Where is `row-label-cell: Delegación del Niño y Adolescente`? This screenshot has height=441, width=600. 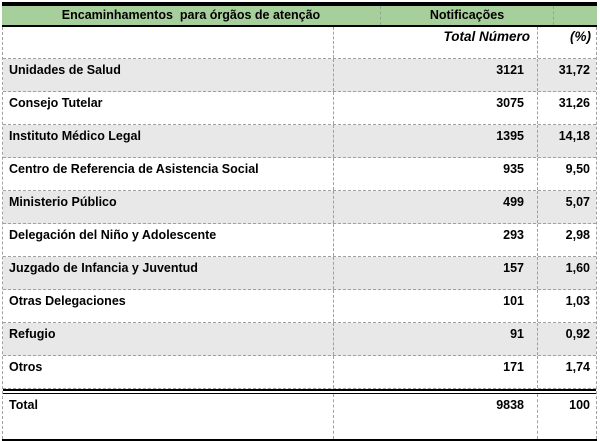 row-label-cell: Delegación del Niño y Adolescente is located at coordinates (168, 240).